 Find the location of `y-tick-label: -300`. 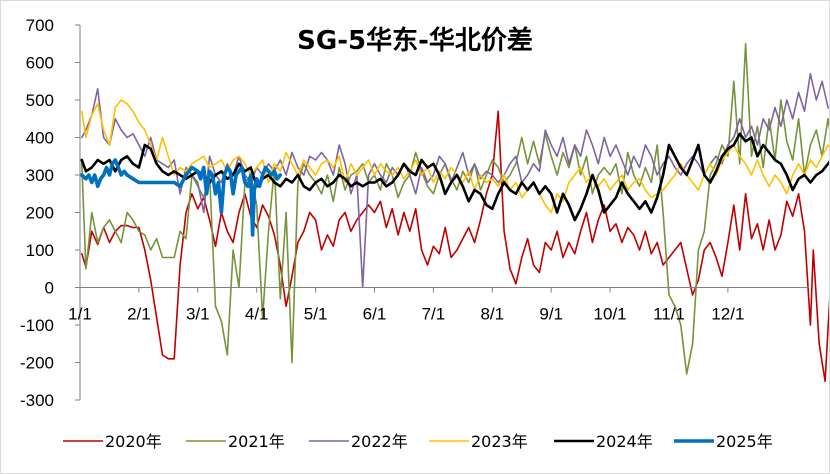

y-tick-label: -300 is located at coordinates (37, 400).